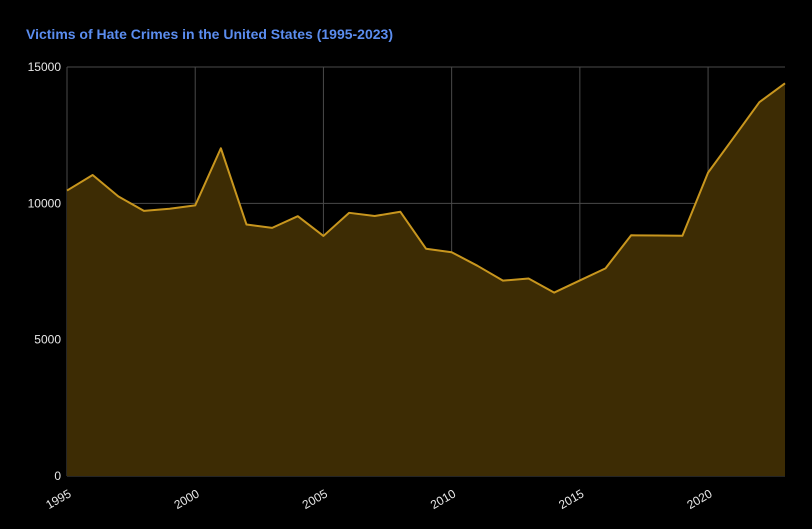  Describe the element at coordinates (378, 499) in the screenshot. I see `x-axis-ticks: 1995 2000 2005 2010 2015 2020` at that location.